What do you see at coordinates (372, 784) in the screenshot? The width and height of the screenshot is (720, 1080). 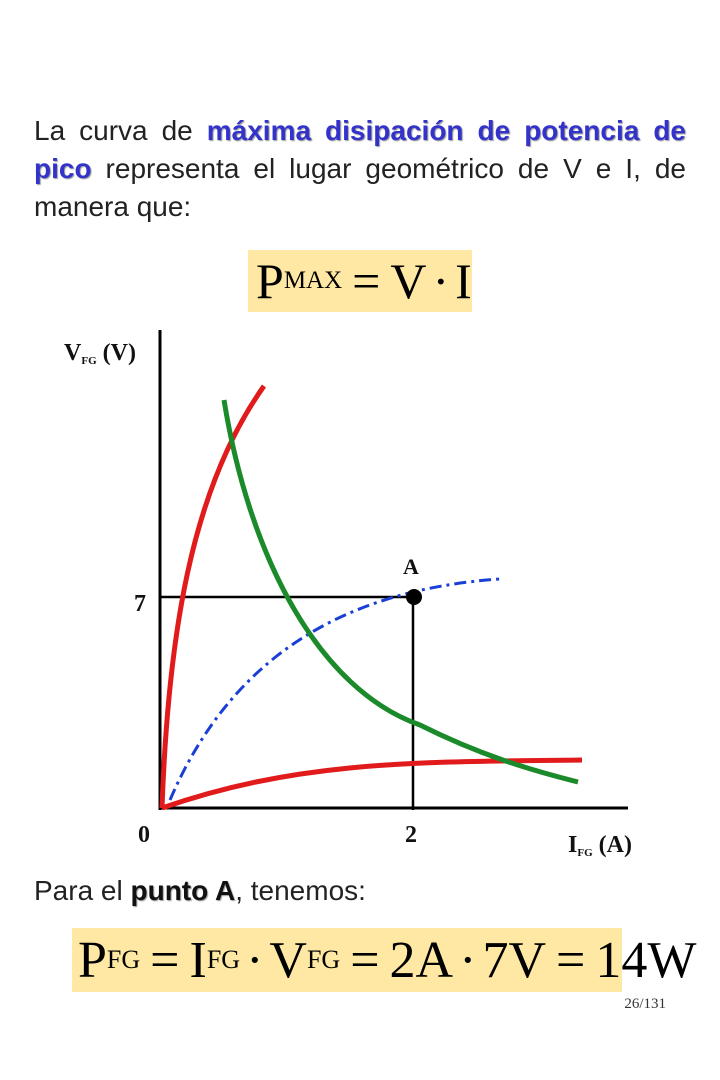 I see `series-red-lower` at bounding box center [372, 784].